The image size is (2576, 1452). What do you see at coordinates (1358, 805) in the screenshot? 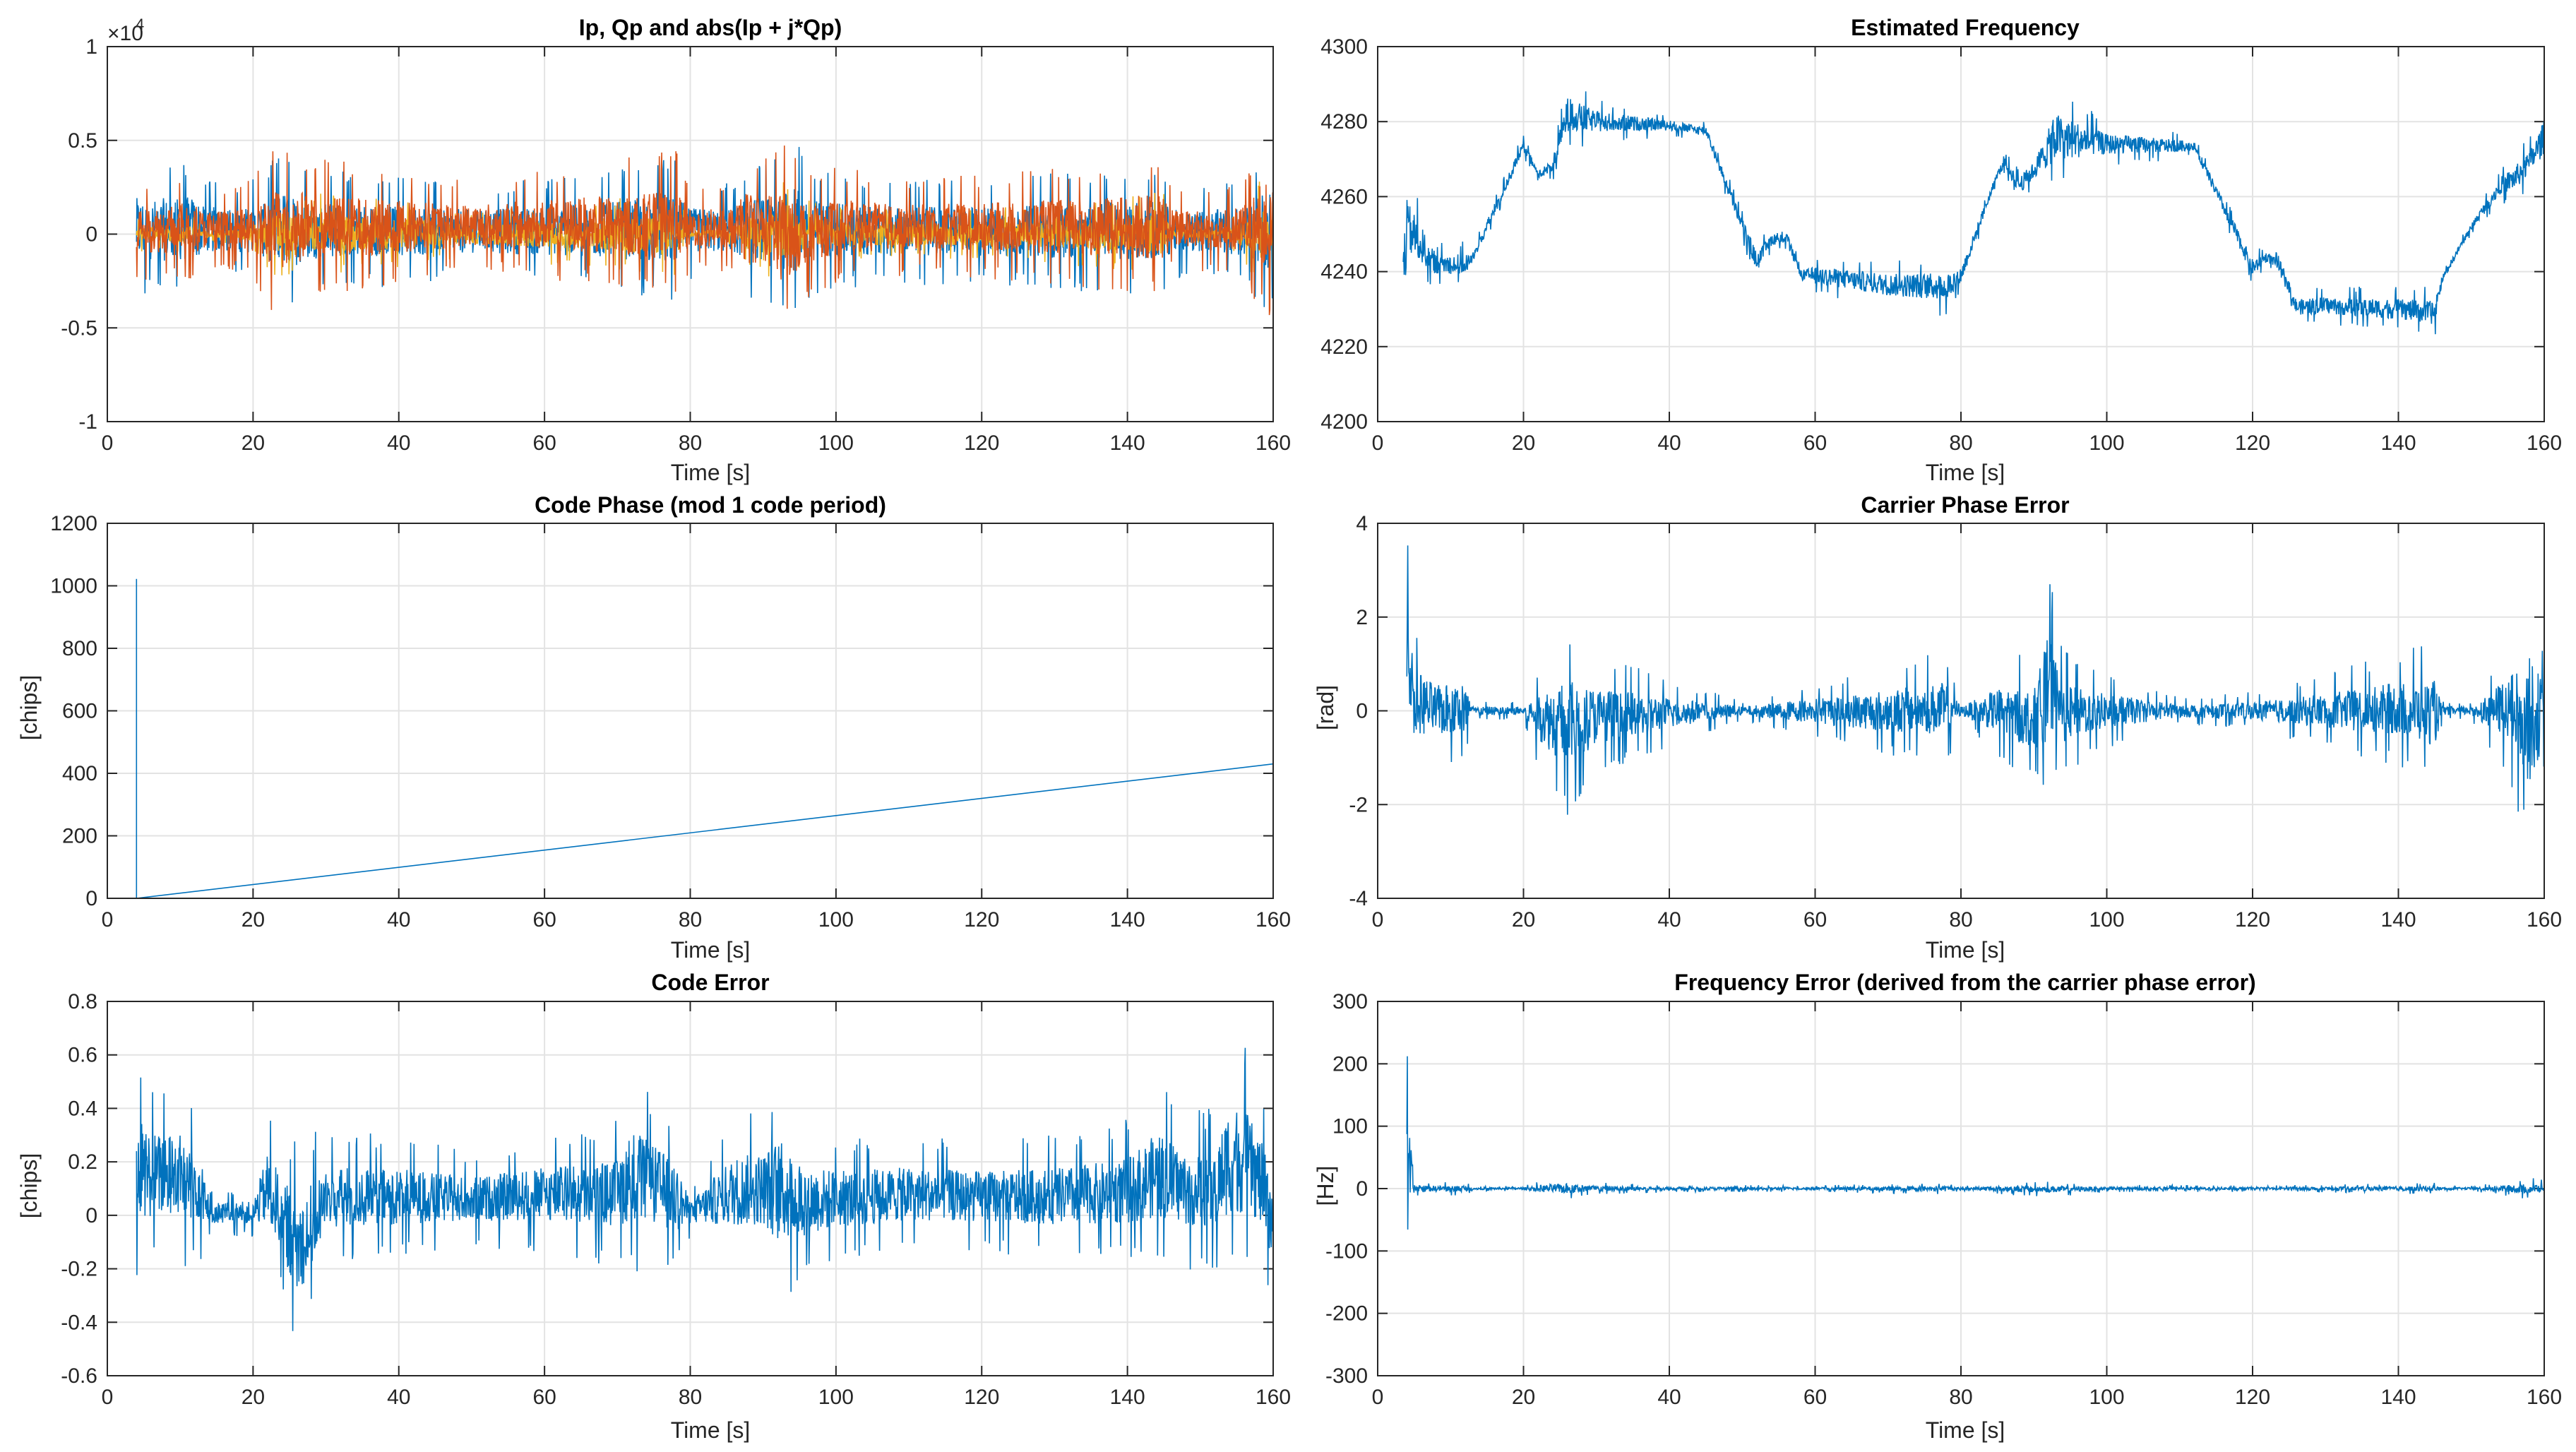
I see `y-tick-label: -2` at bounding box center [1358, 805].